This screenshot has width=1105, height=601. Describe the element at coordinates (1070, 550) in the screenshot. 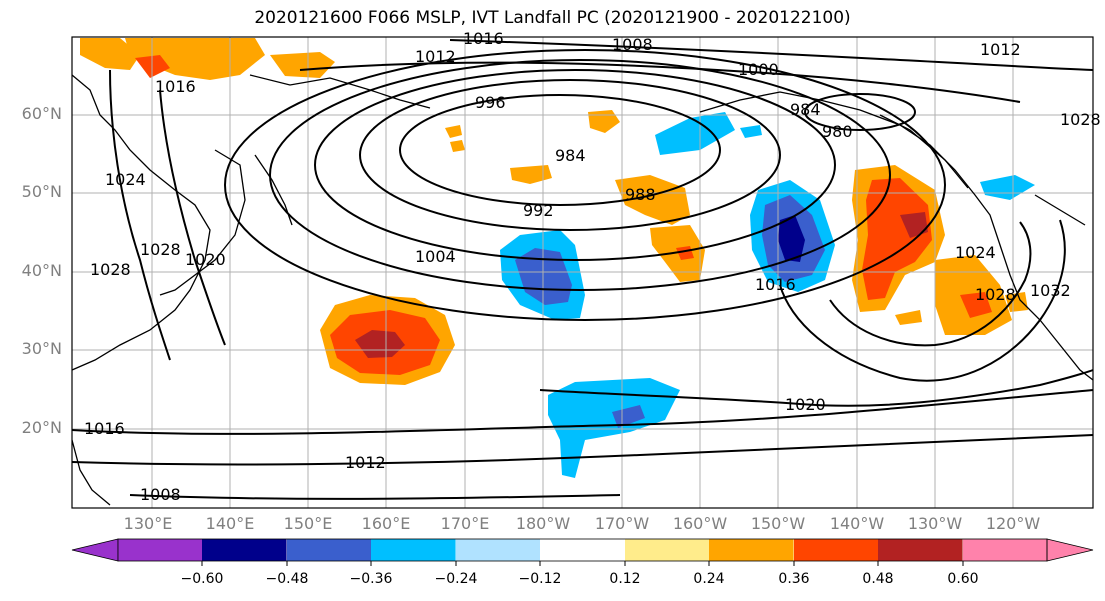

I see `colorbar-max-extension` at that location.